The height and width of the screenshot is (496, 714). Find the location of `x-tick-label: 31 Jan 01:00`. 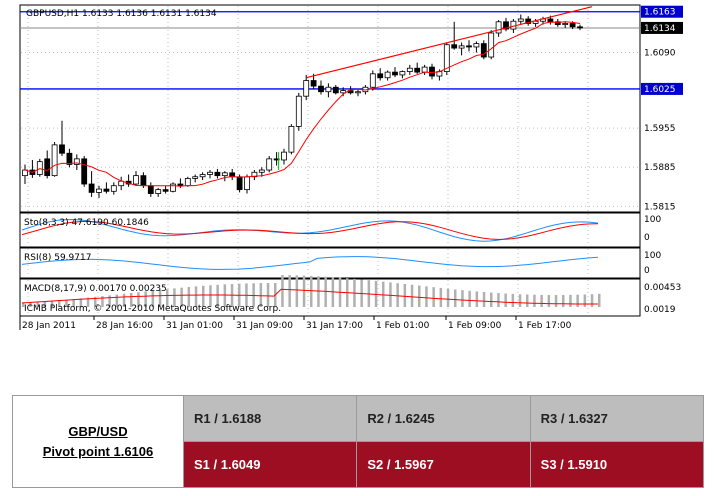

x-tick-label: 31 Jan 01:00 is located at coordinates (194, 326).